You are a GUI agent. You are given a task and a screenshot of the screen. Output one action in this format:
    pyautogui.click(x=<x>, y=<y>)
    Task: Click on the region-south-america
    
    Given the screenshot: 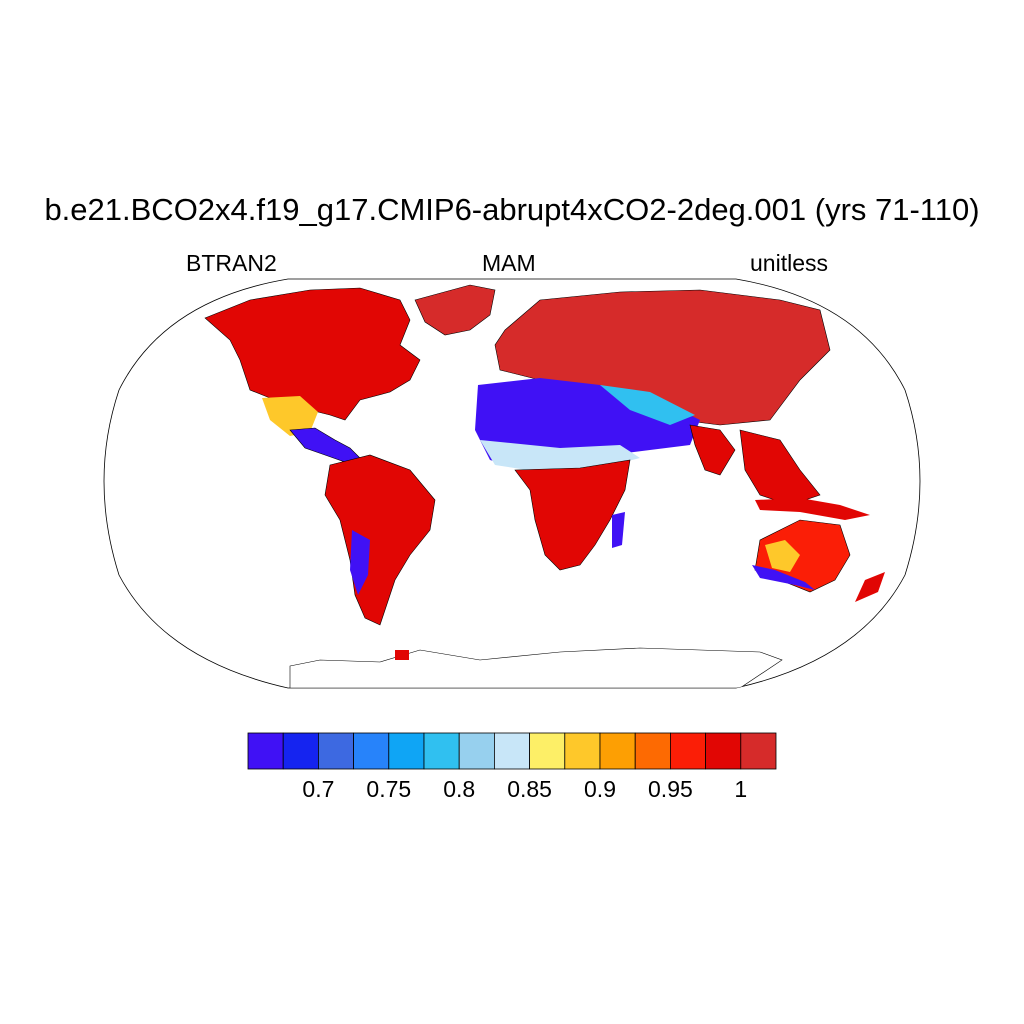 What is the action you would take?
    pyautogui.click(x=380, y=540)
    